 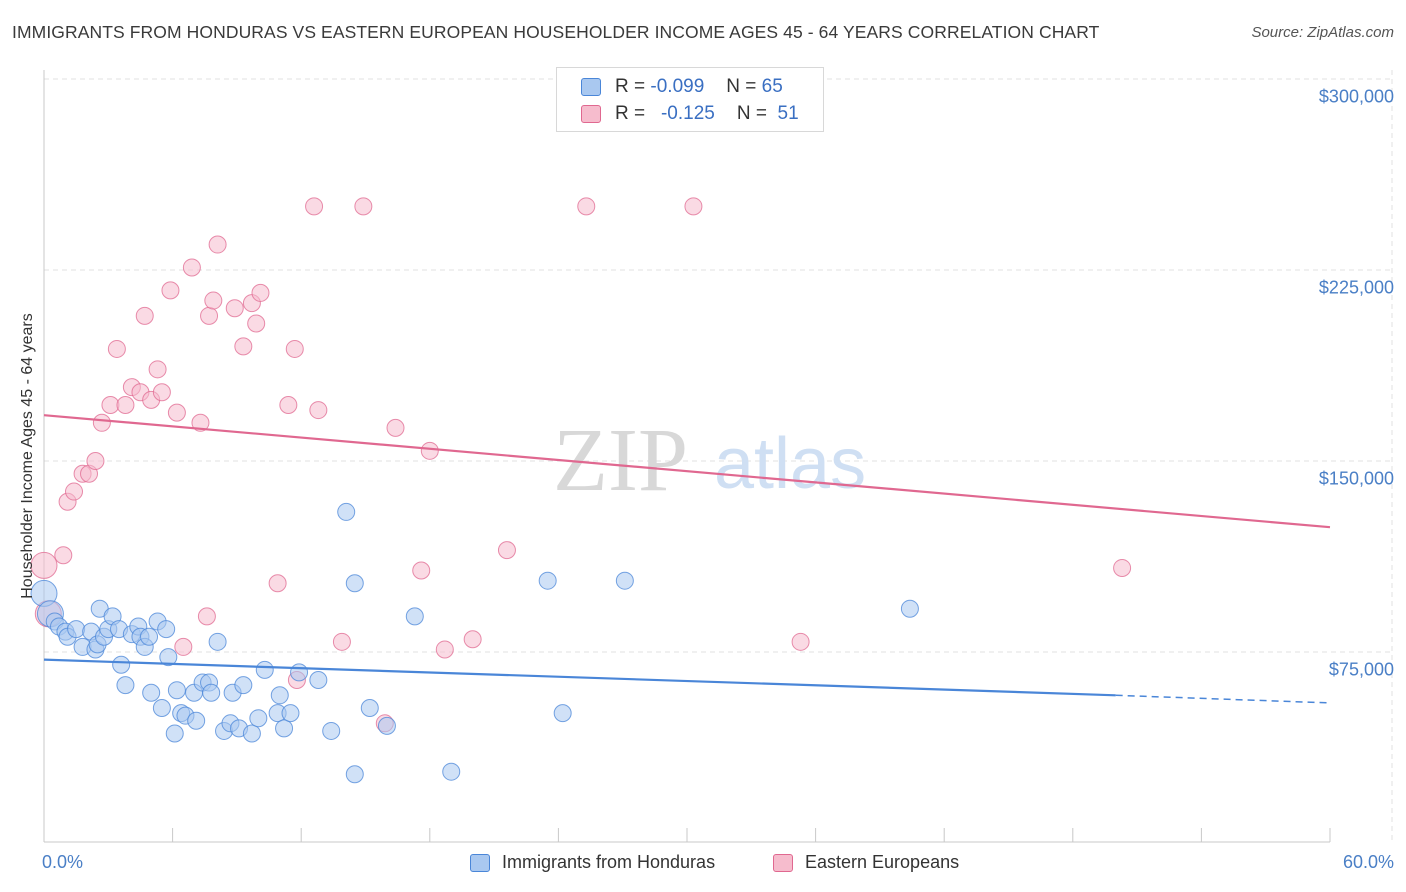 I want to click on watermark-atlas: atlas, so click(x=790, y=464).